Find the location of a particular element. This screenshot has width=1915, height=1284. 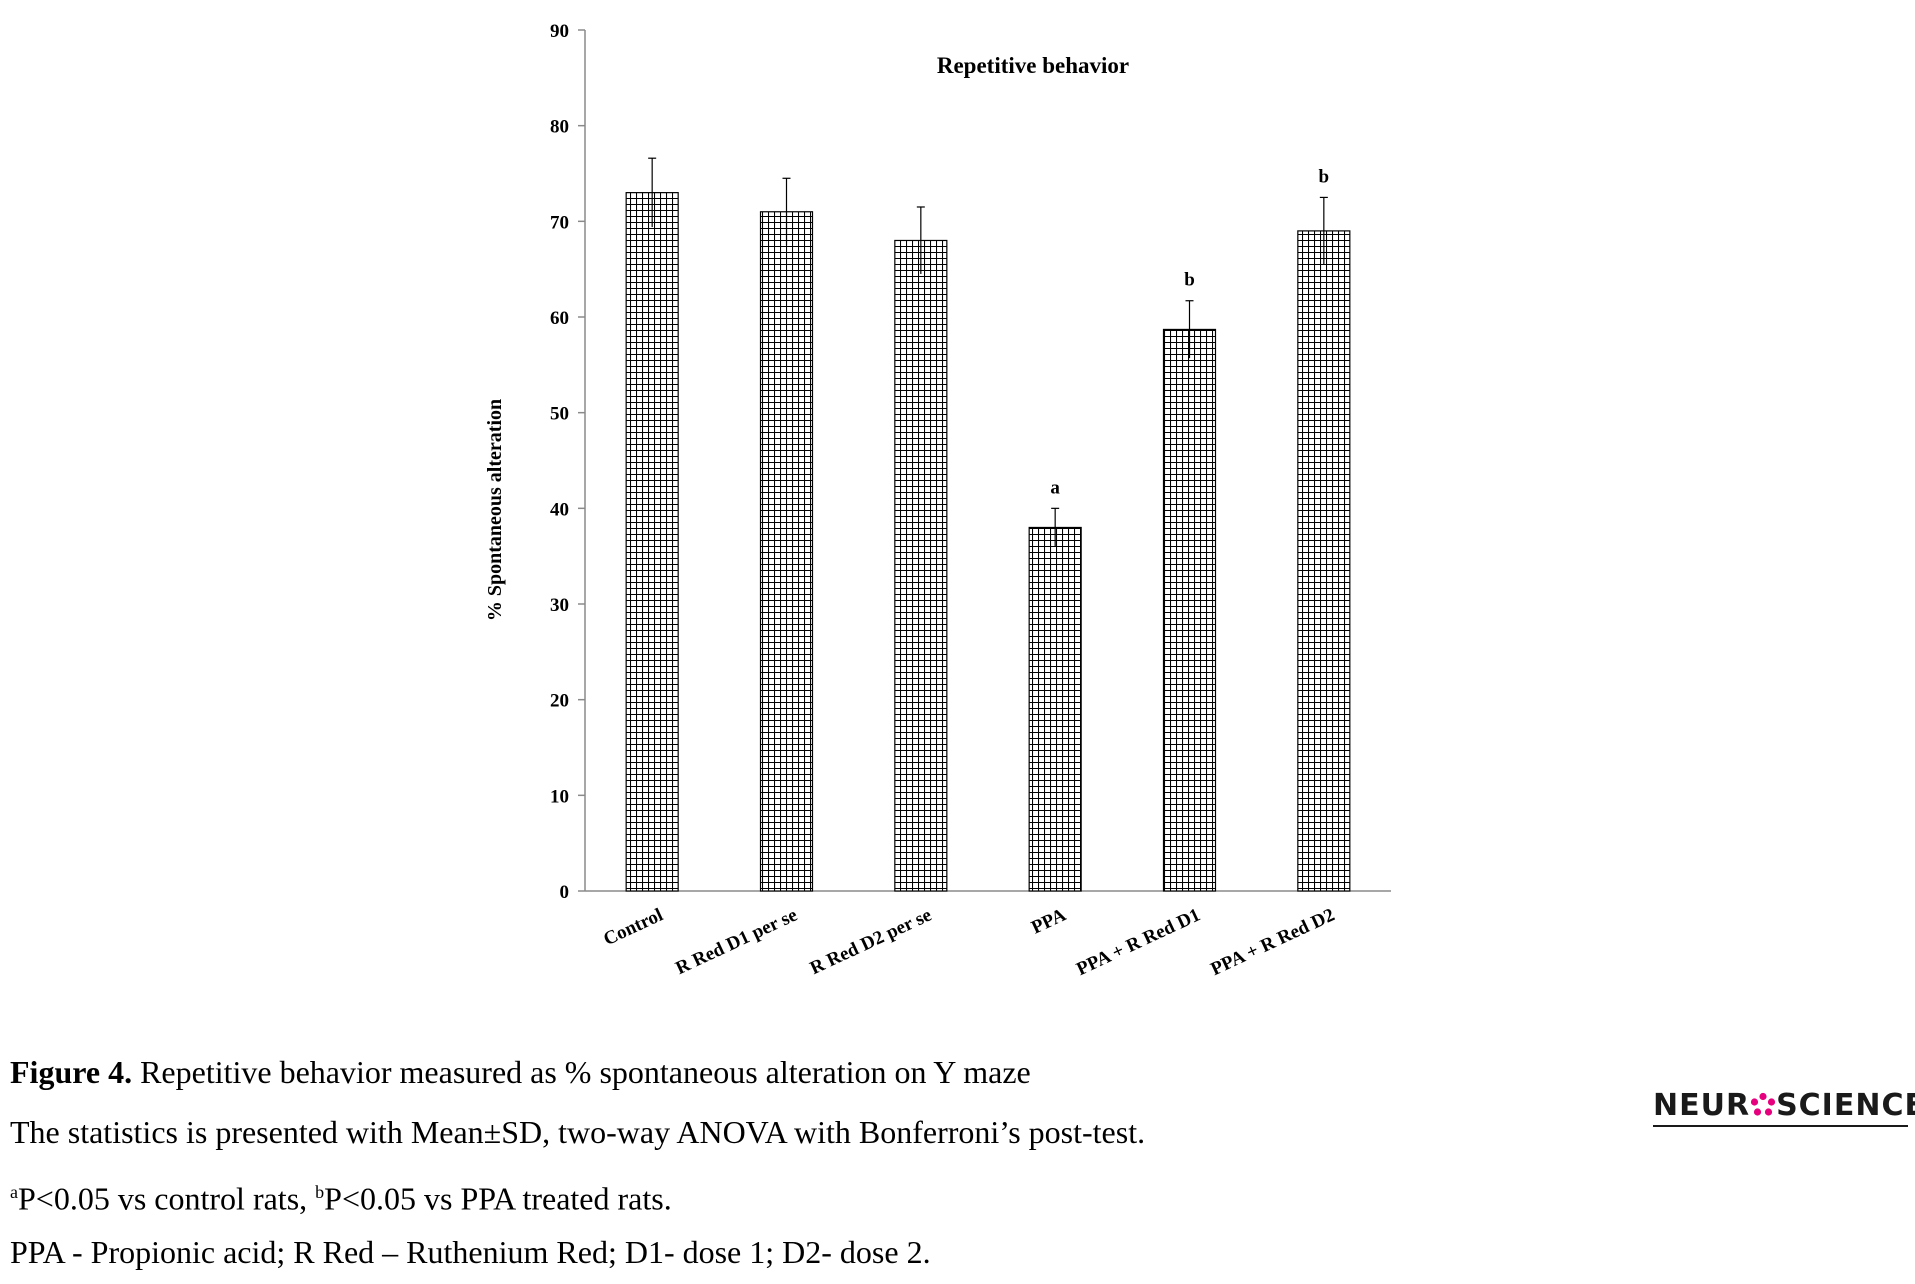

x-category-label: PPA + R Red D2 is located at coordinates (1273, 942).